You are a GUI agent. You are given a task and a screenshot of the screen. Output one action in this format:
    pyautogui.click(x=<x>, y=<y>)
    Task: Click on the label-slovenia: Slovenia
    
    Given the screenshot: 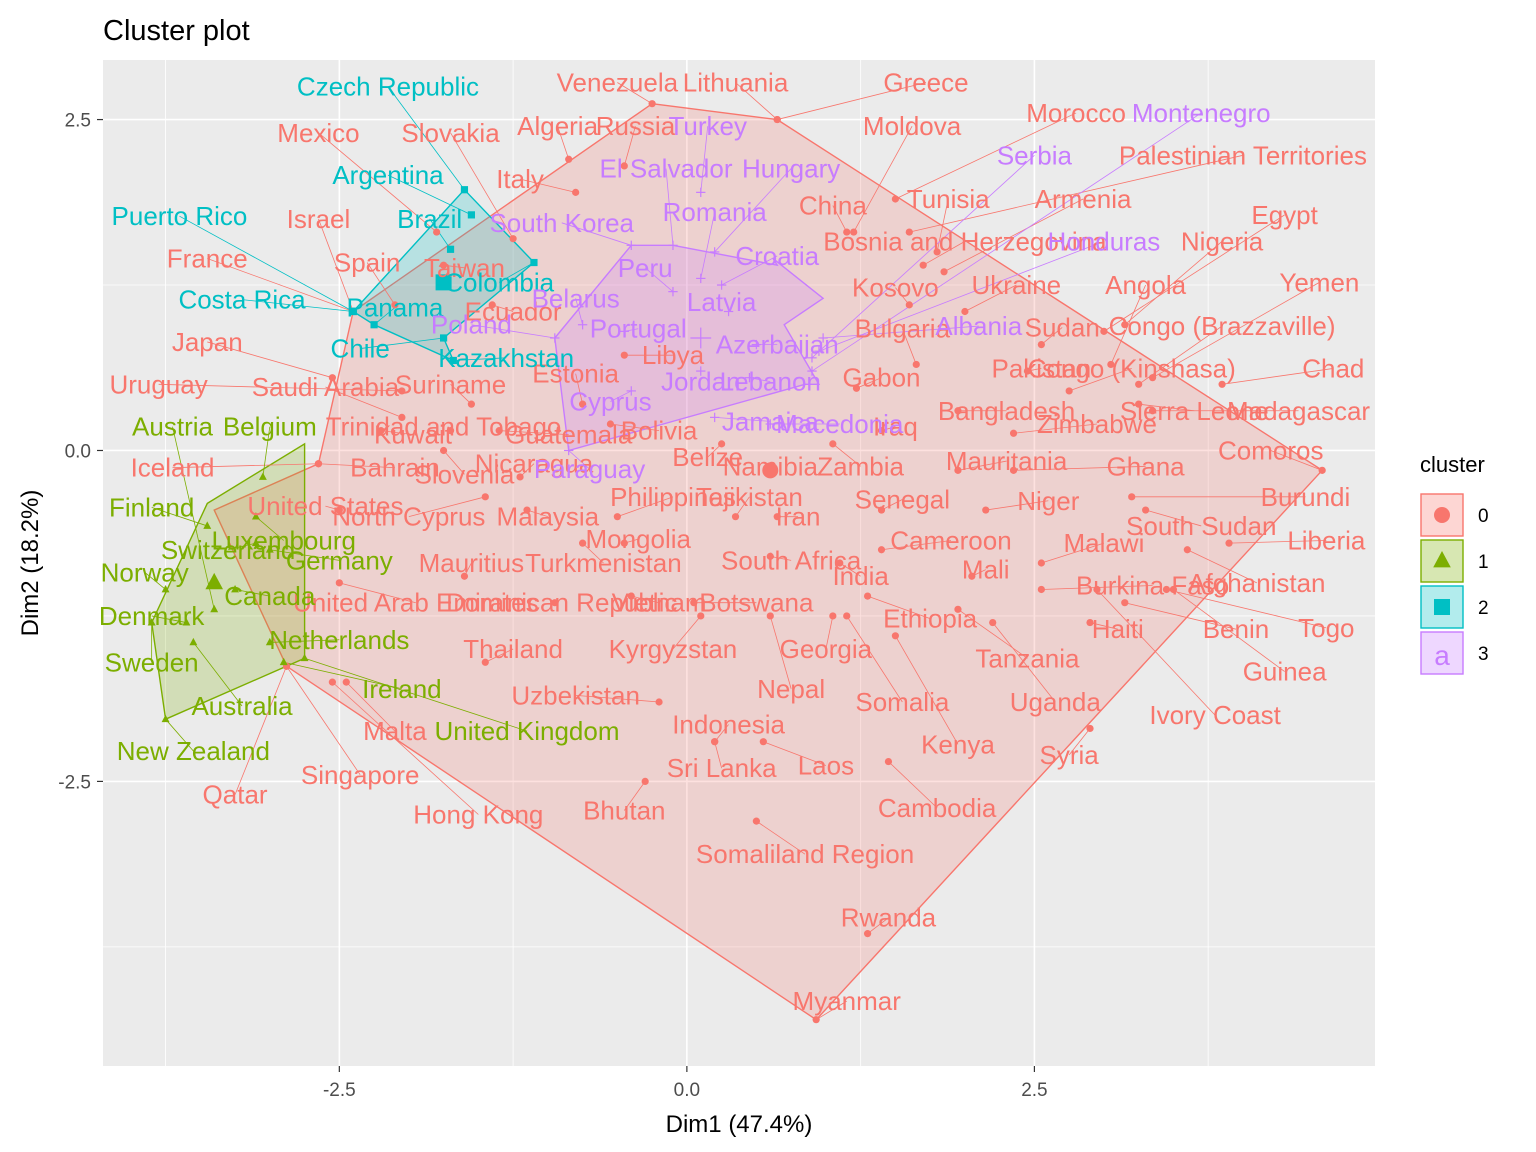 What is the action you would take?
    pyautogui.click(x=465, y=474)
    